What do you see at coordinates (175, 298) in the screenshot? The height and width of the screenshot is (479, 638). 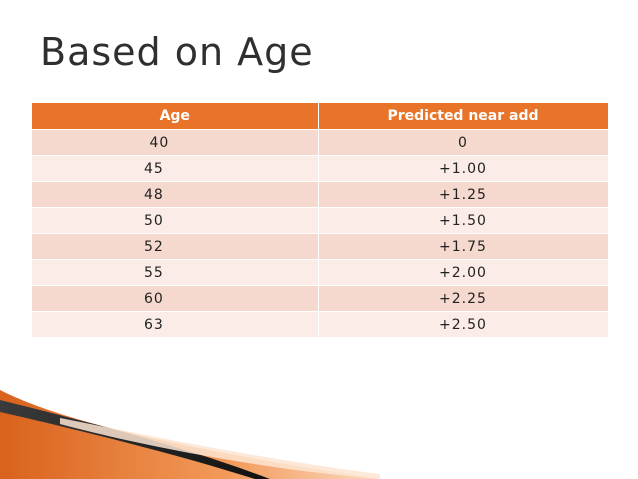 I see `age-cell: 60` at bounding box center [175, 298].